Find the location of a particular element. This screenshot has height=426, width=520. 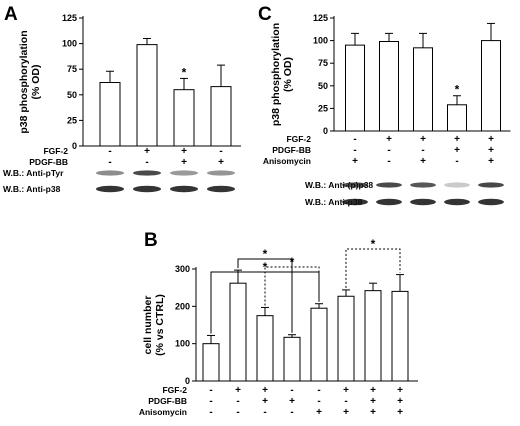

y-axis-label: cell number(% vs CTRL) is located at coordinates (154, 325).